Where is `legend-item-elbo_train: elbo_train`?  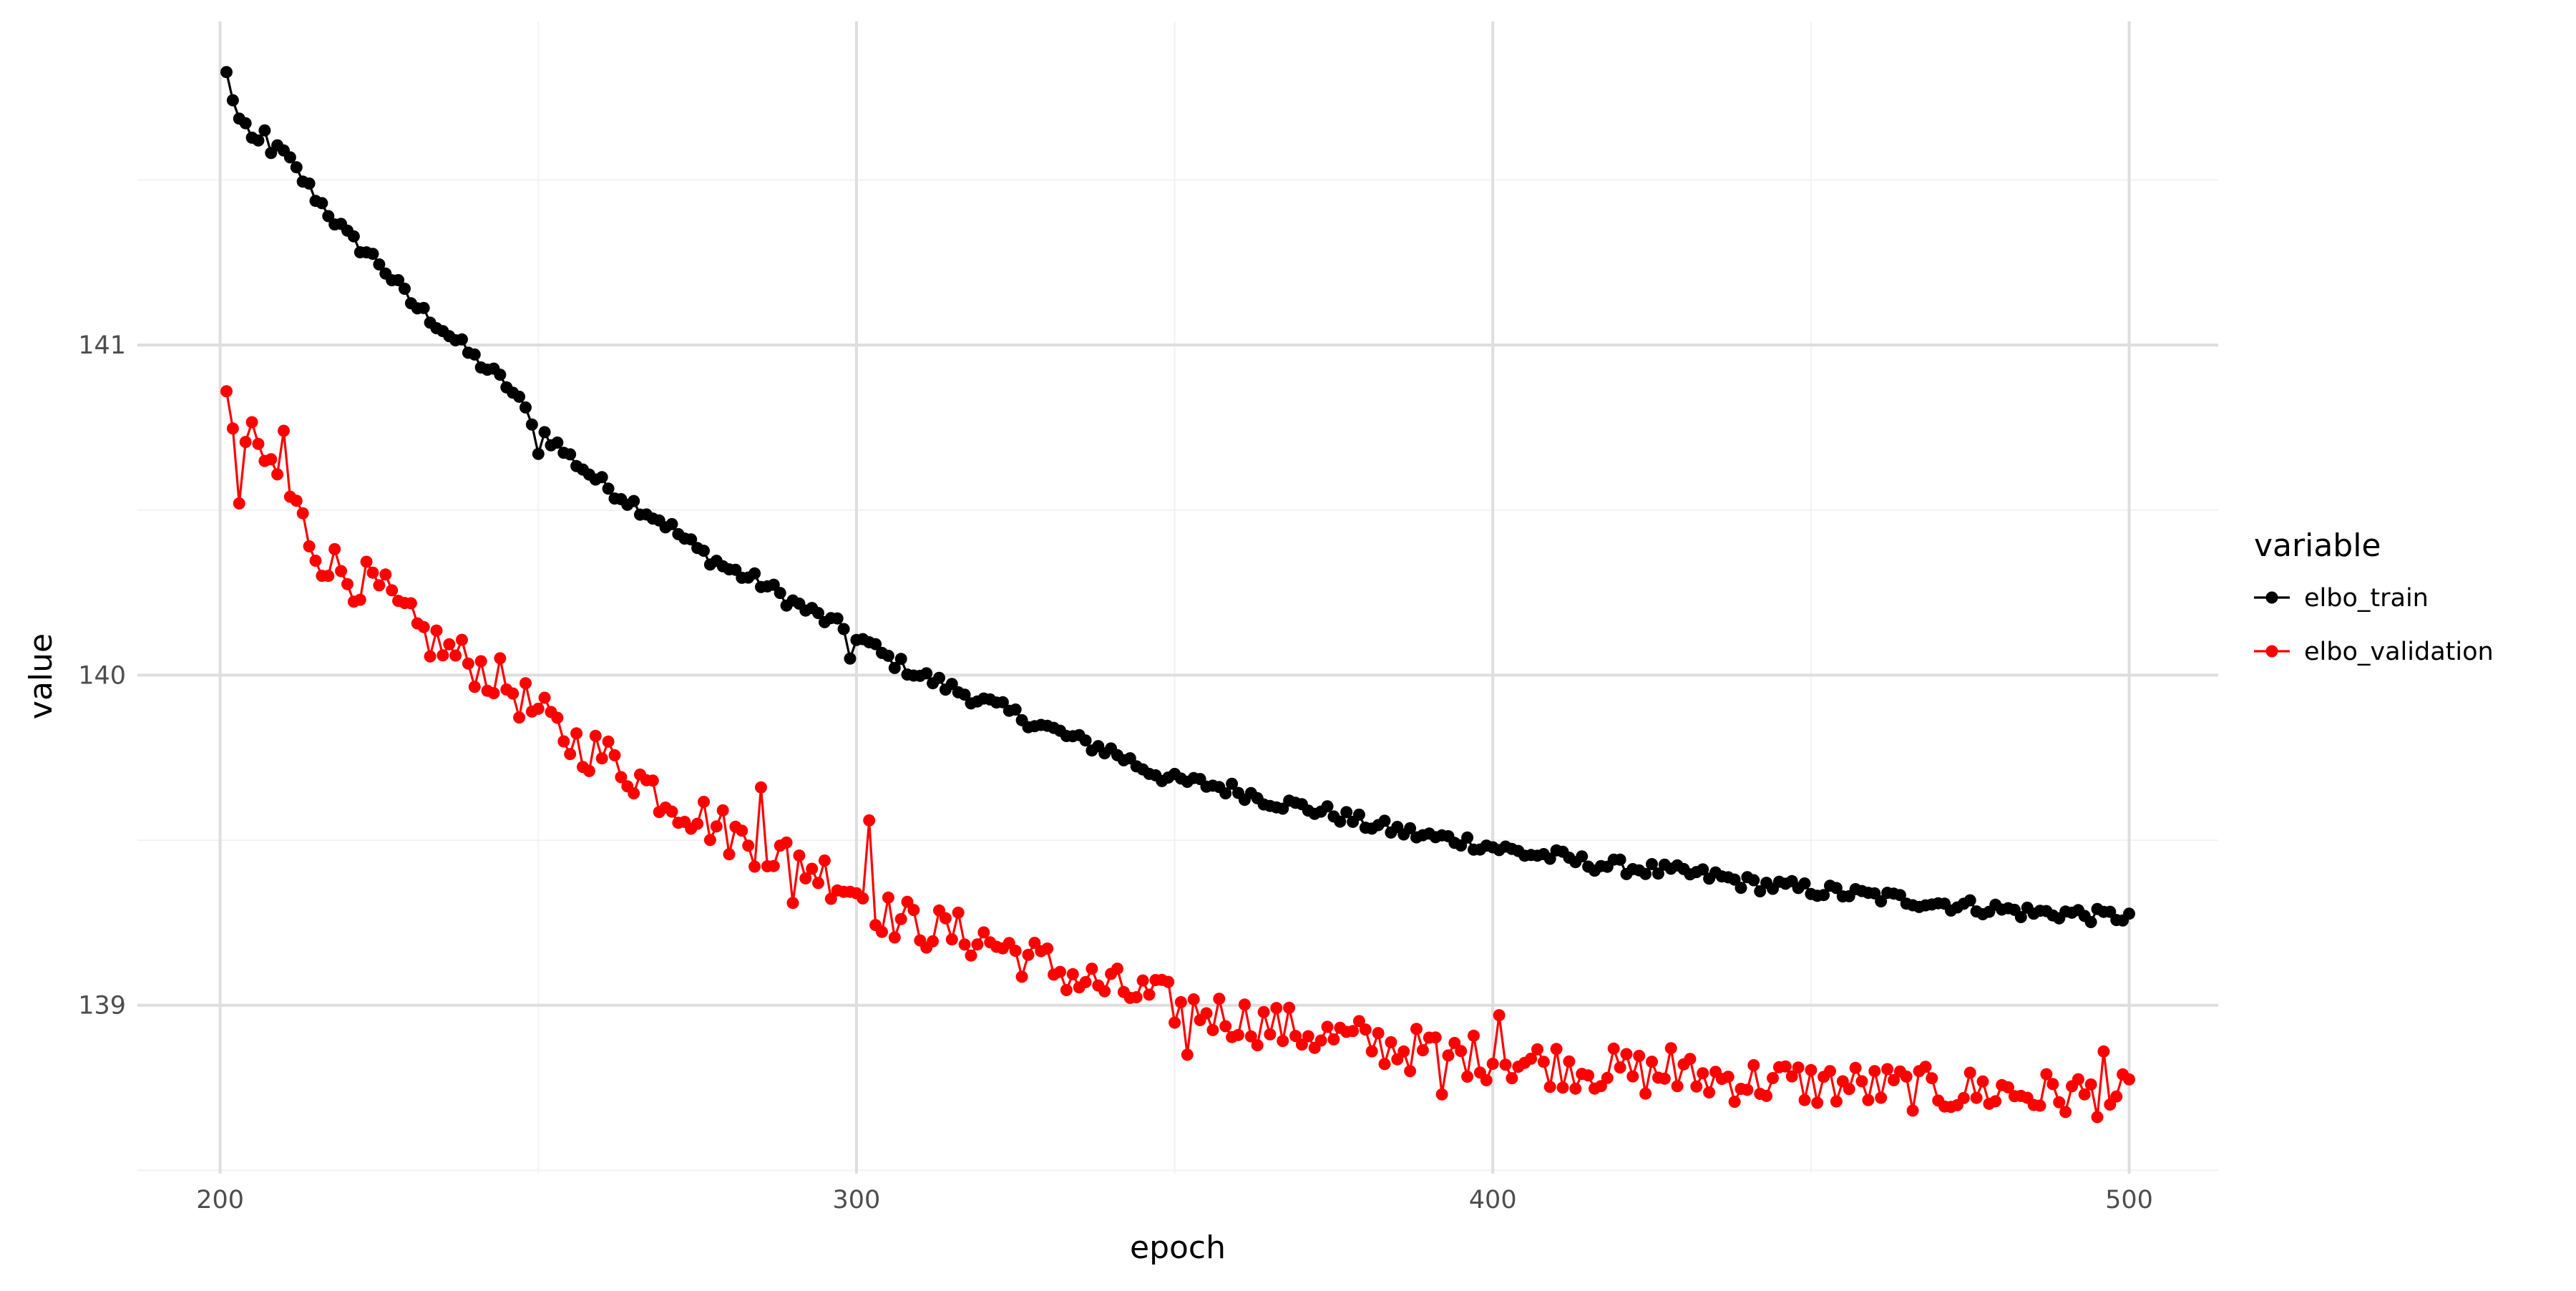
legend-item-elbo_train: elbo_train is located at coordinates (2341, 598).